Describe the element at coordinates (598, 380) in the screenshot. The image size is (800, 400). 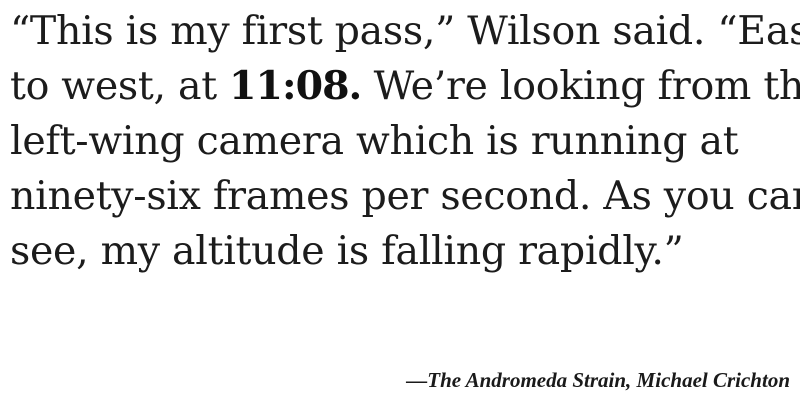
I see `attribution: —The Andromeda Strain, Michael Crichton` at that location.